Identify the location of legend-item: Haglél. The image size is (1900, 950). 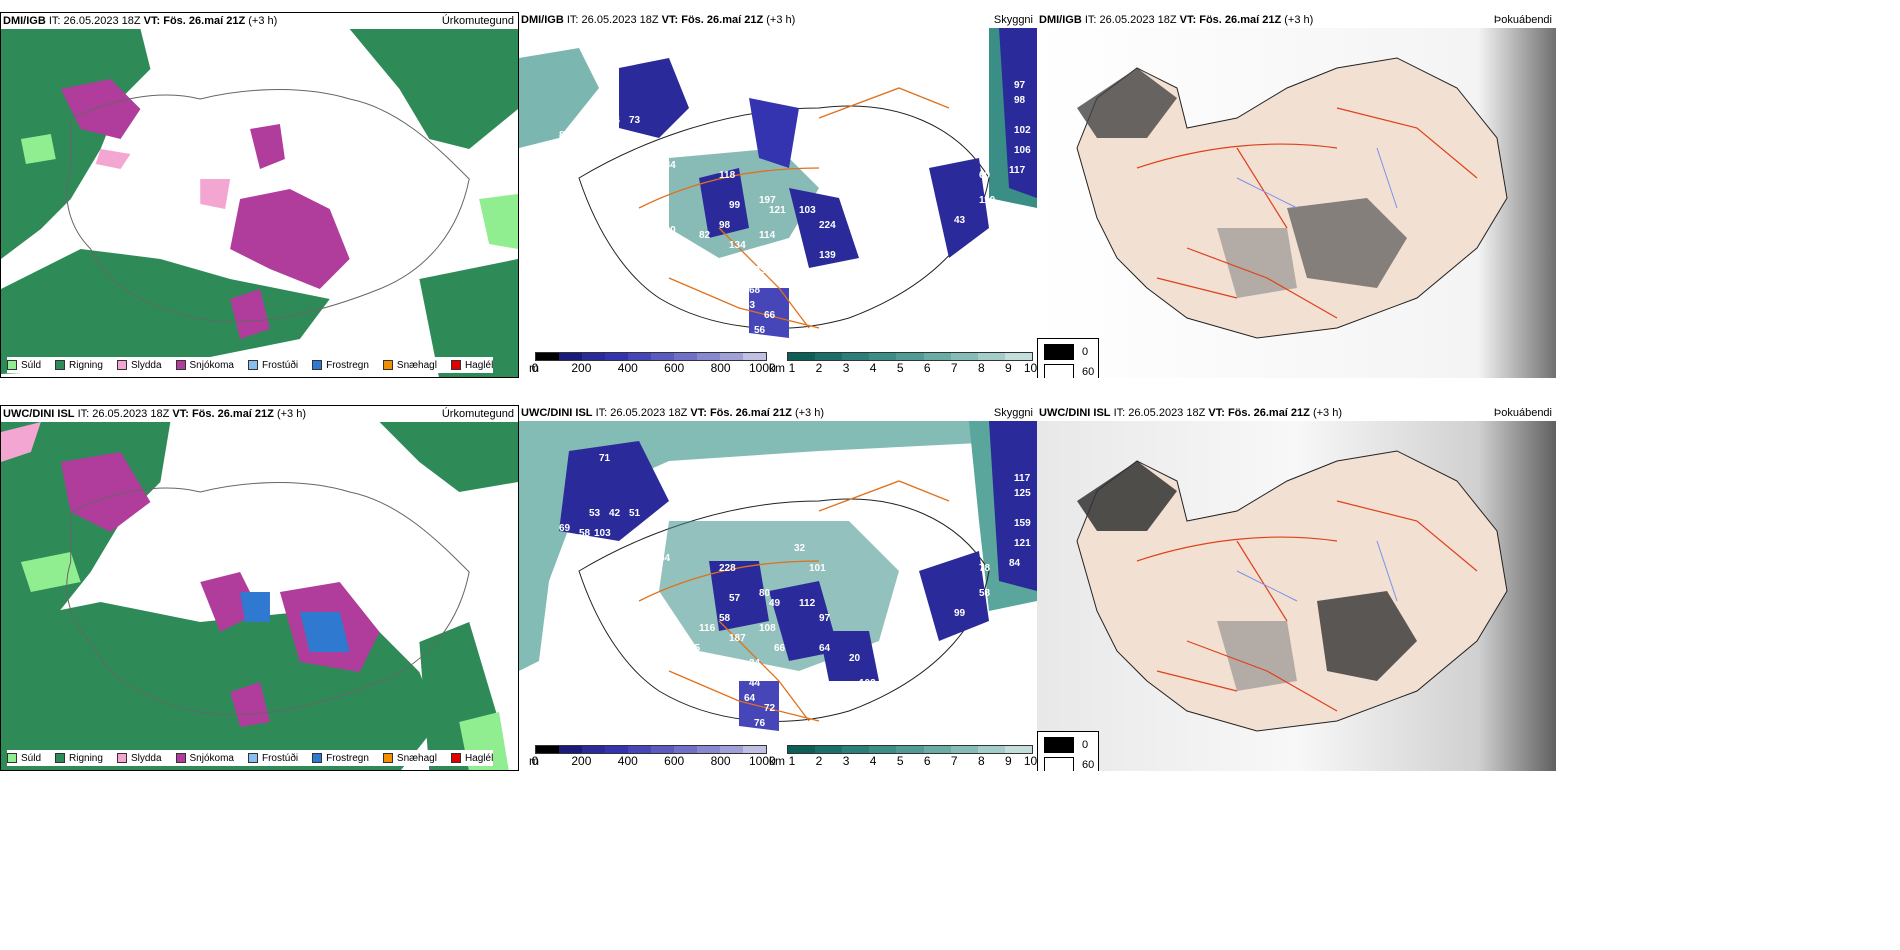
(471, 758).